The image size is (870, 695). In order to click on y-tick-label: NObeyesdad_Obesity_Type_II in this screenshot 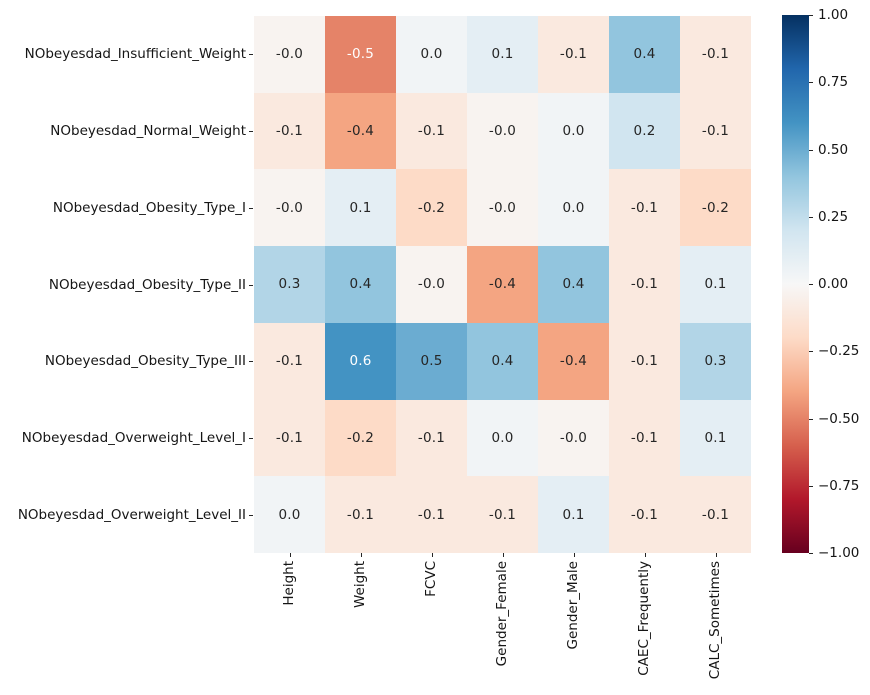, I will do `click(147, 284)`.